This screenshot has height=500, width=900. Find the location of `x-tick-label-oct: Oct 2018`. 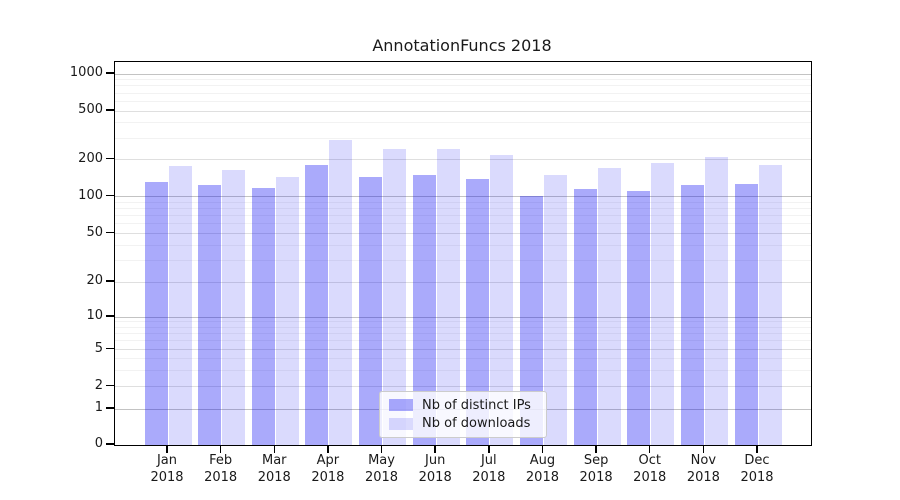

x-tick-label-oct: Oct 2018 is located at coordinates (650, 469).